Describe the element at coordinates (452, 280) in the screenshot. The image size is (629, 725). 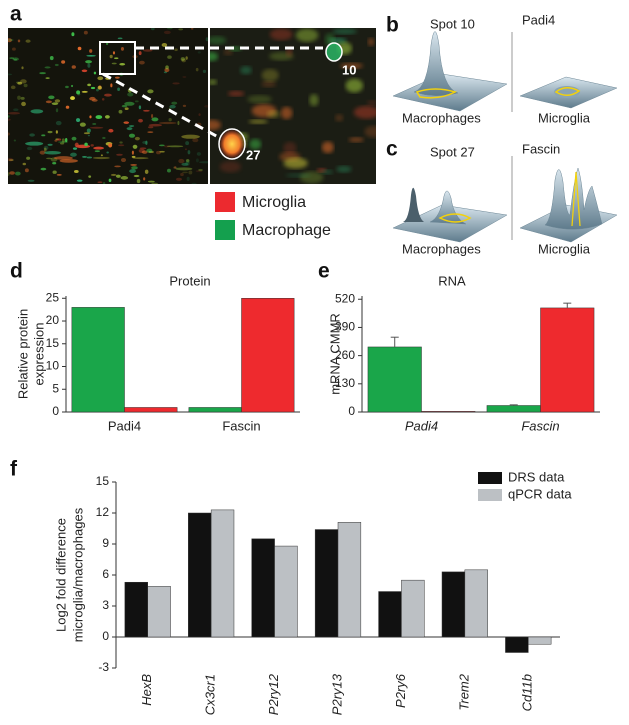
I see `chart-title: RNA` at that location.